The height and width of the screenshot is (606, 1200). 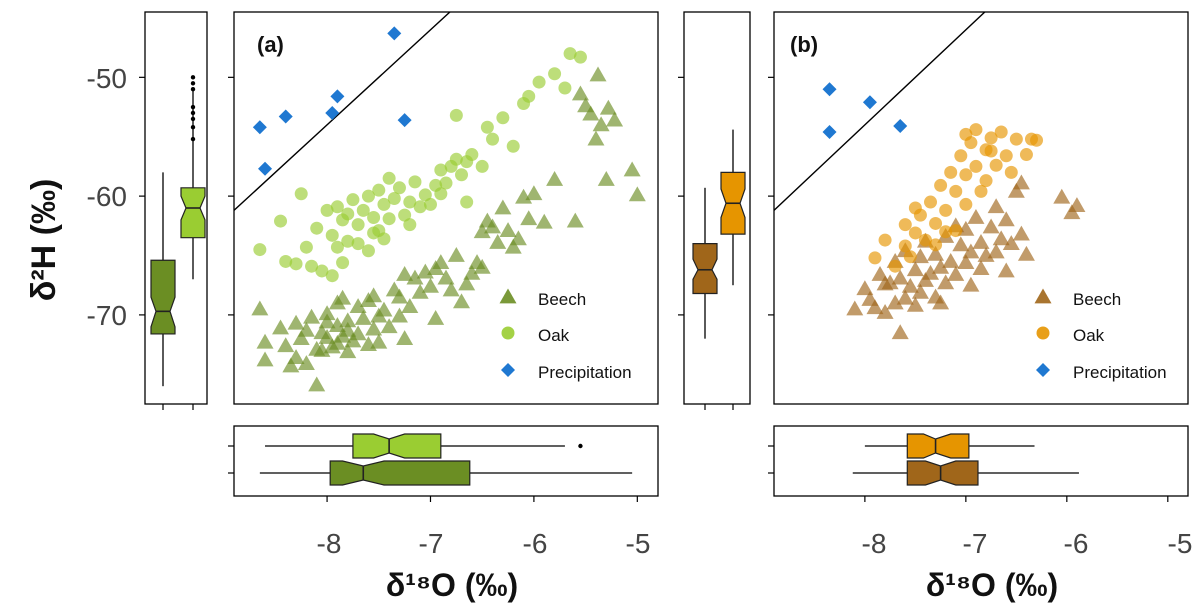 What do you see at coordinates (554, 335) in the screenshot?
I see `legend-label-oak: Oak` at bounding box center [554, 335].